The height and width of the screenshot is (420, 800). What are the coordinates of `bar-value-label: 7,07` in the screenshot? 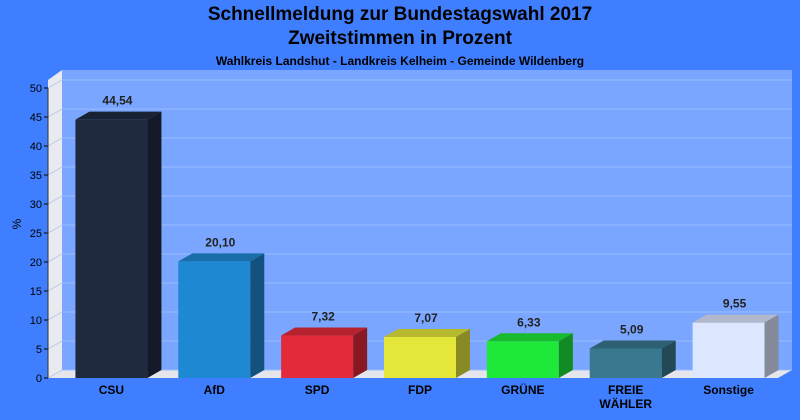 It's located at (426, 318).